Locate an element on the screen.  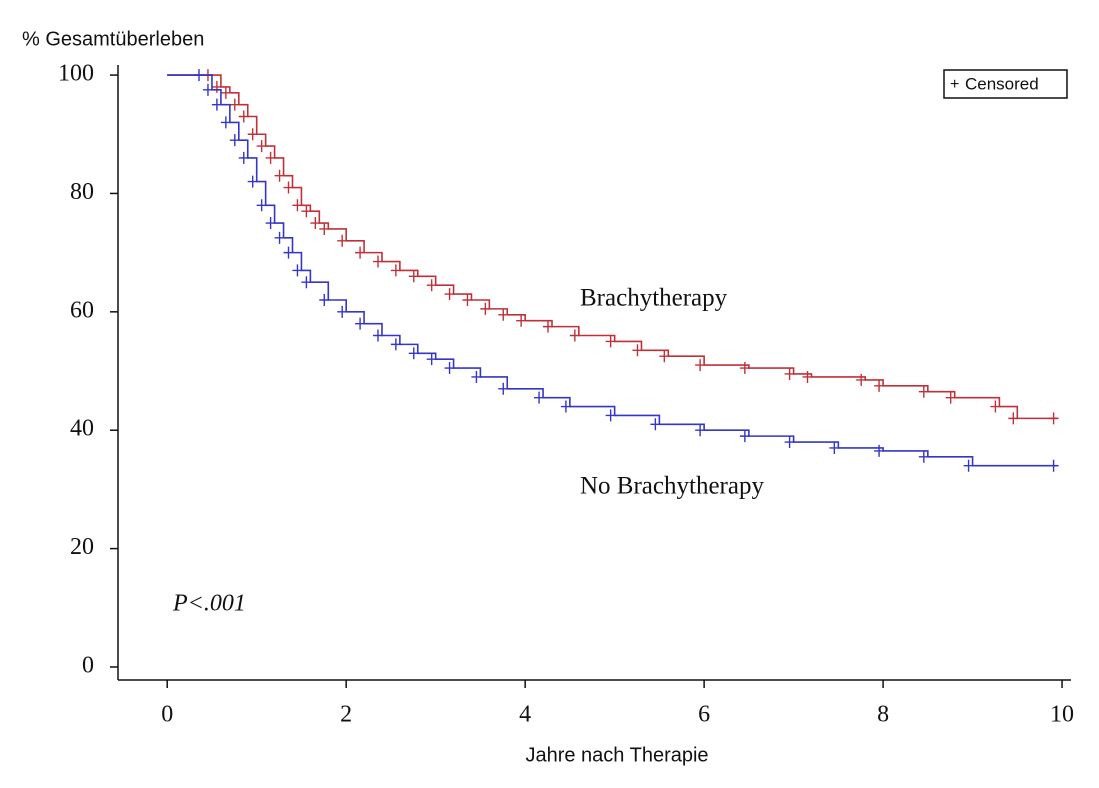
series-label: No Brachytherapy is located at coordinates (672, 486).